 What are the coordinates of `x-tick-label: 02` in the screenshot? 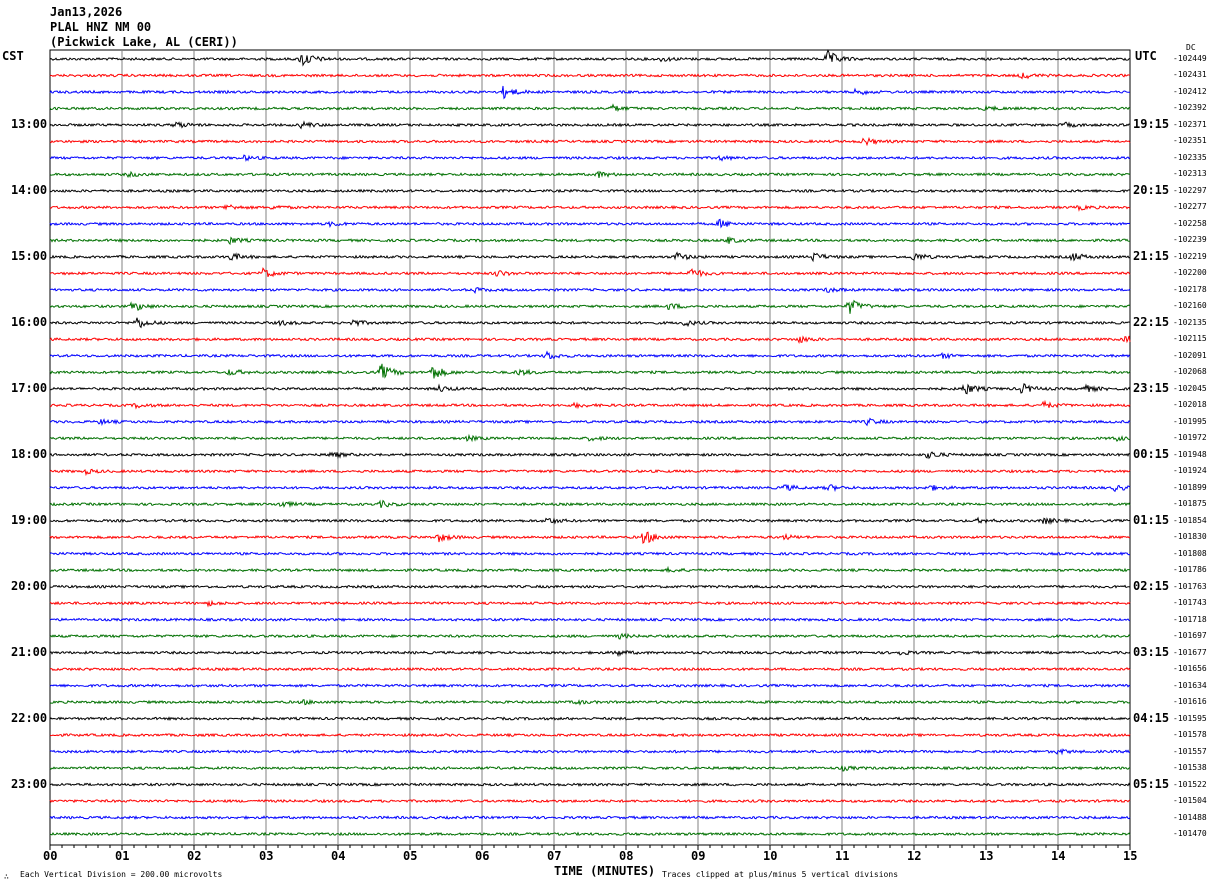 It's located at (194, 856).